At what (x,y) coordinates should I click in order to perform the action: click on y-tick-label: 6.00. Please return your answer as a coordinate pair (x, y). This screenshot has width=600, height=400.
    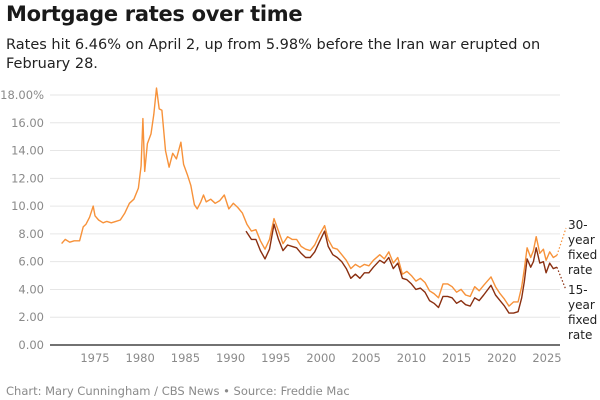
    Looking at the image, I should click on (31, 262).